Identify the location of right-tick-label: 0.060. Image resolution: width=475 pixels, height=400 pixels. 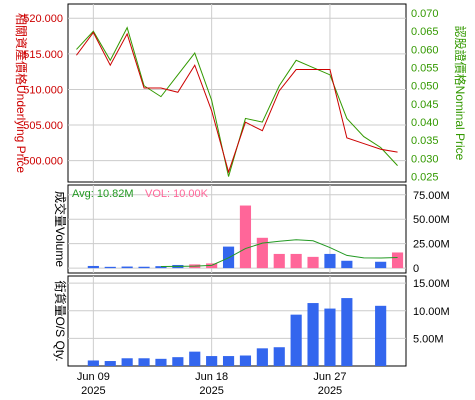
(425, 50).